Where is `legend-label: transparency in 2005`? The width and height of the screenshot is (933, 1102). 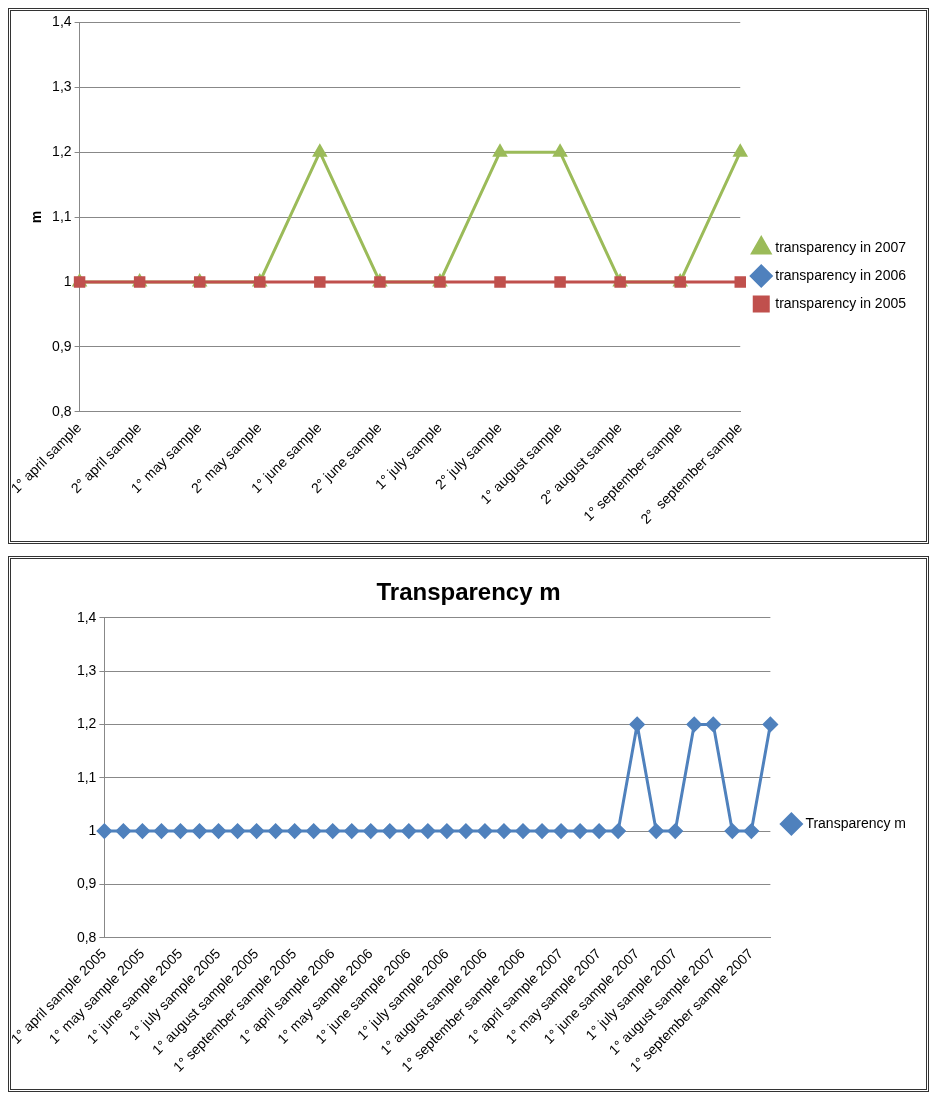 legend-label: transparency in 2005 is located at coordinates (841, 302).